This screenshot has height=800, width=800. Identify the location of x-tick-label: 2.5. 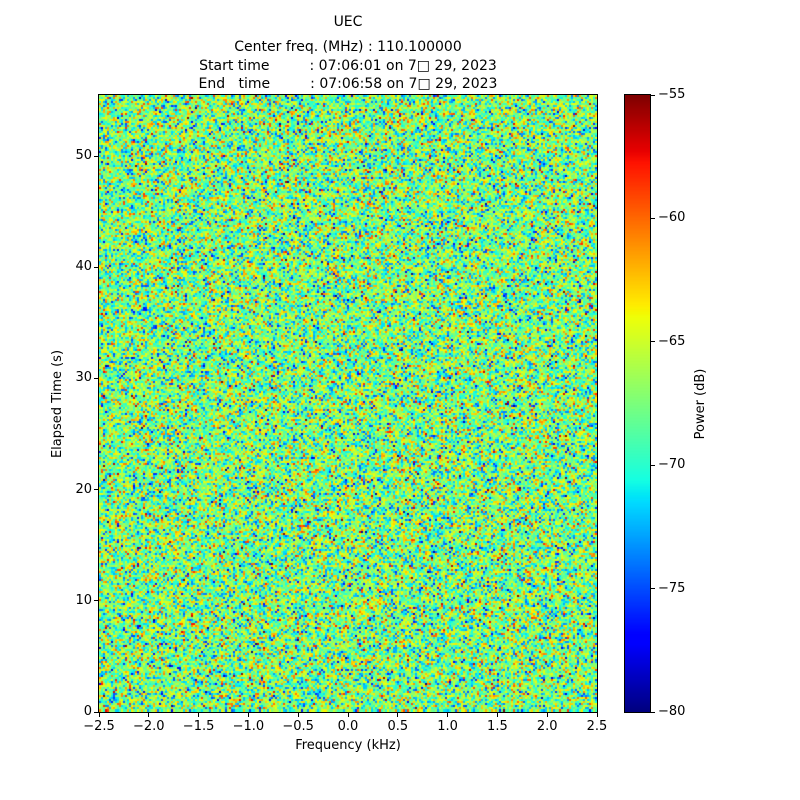
(597, 726).